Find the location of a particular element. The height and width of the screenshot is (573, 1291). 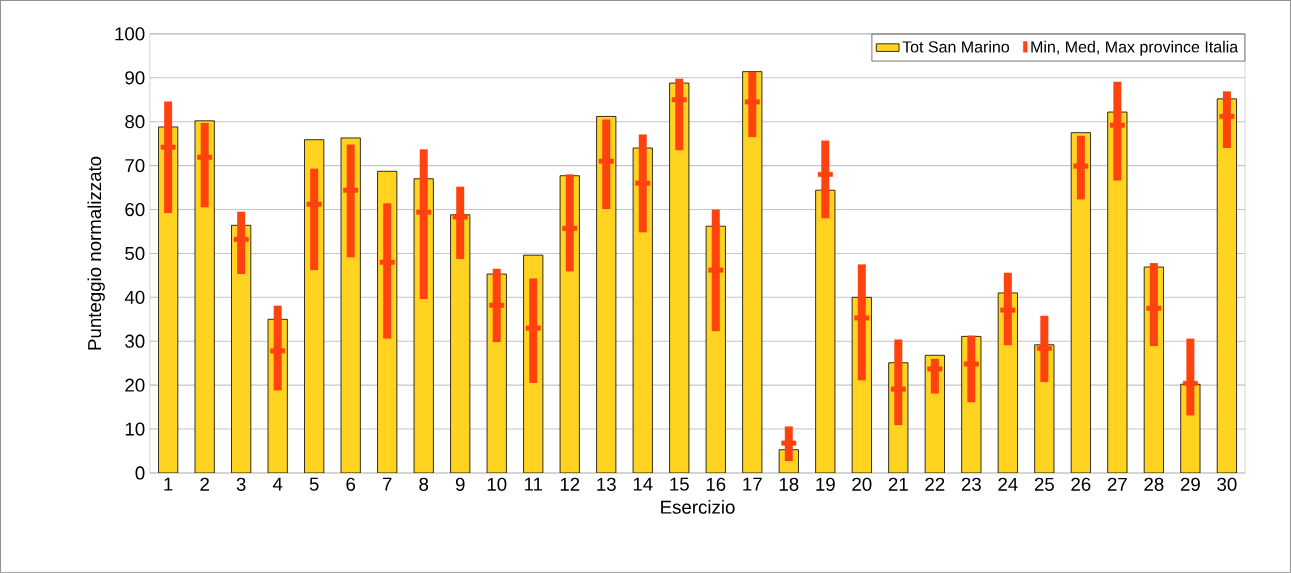

x-tick-label: 13 is located at coordinates (606, 484).